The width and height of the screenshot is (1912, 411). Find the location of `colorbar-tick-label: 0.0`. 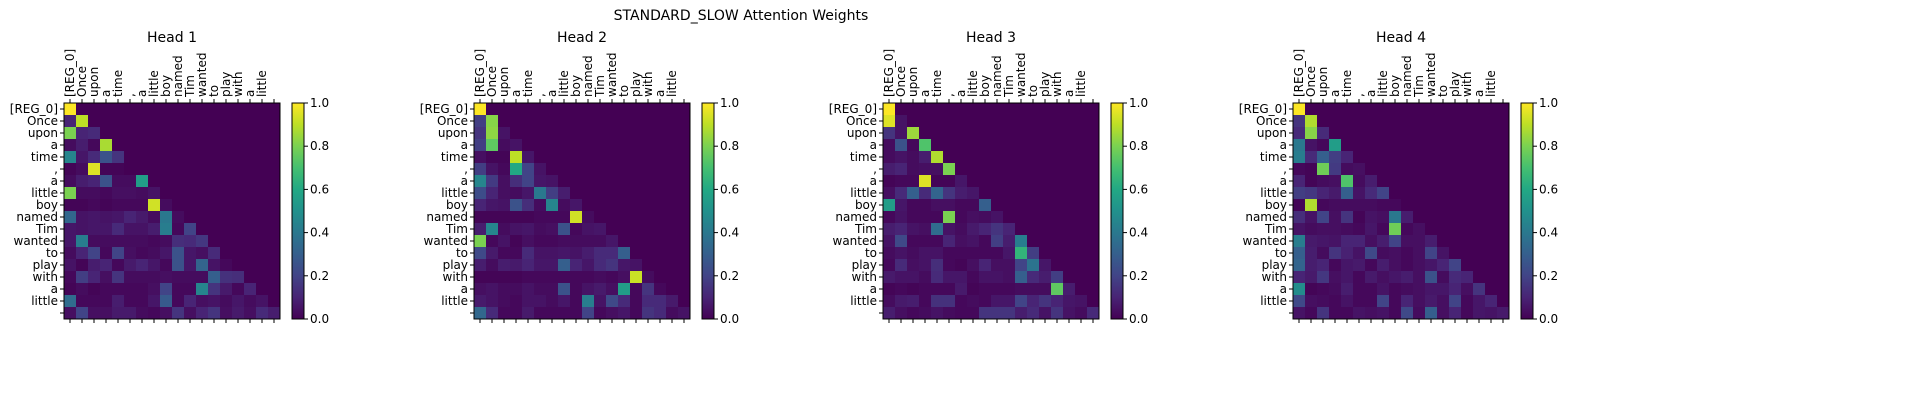

colorbar-tick-label: 0.0 is located at coordinates (1548, 319).